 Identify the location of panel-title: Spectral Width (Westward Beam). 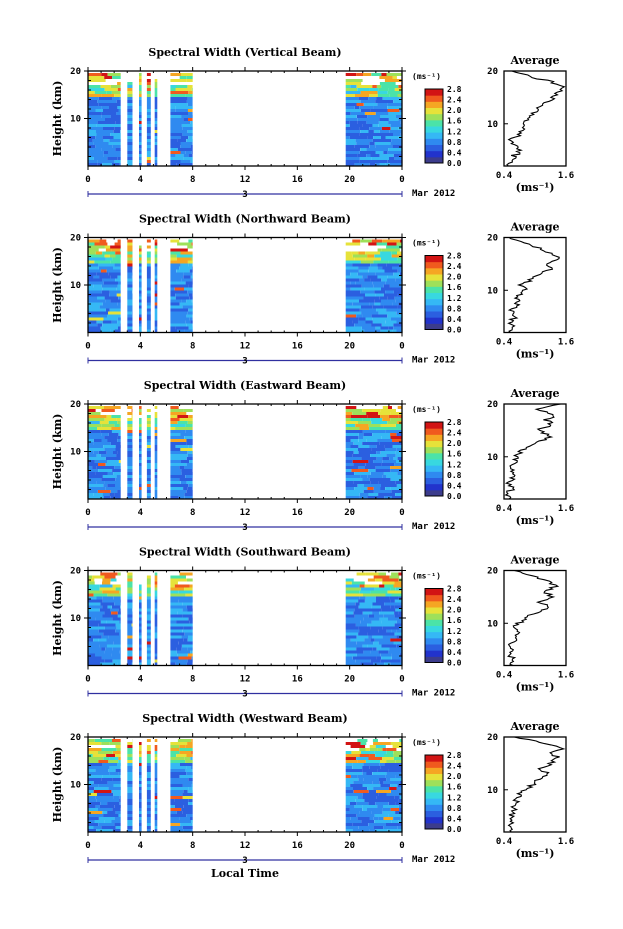
(244, 718).